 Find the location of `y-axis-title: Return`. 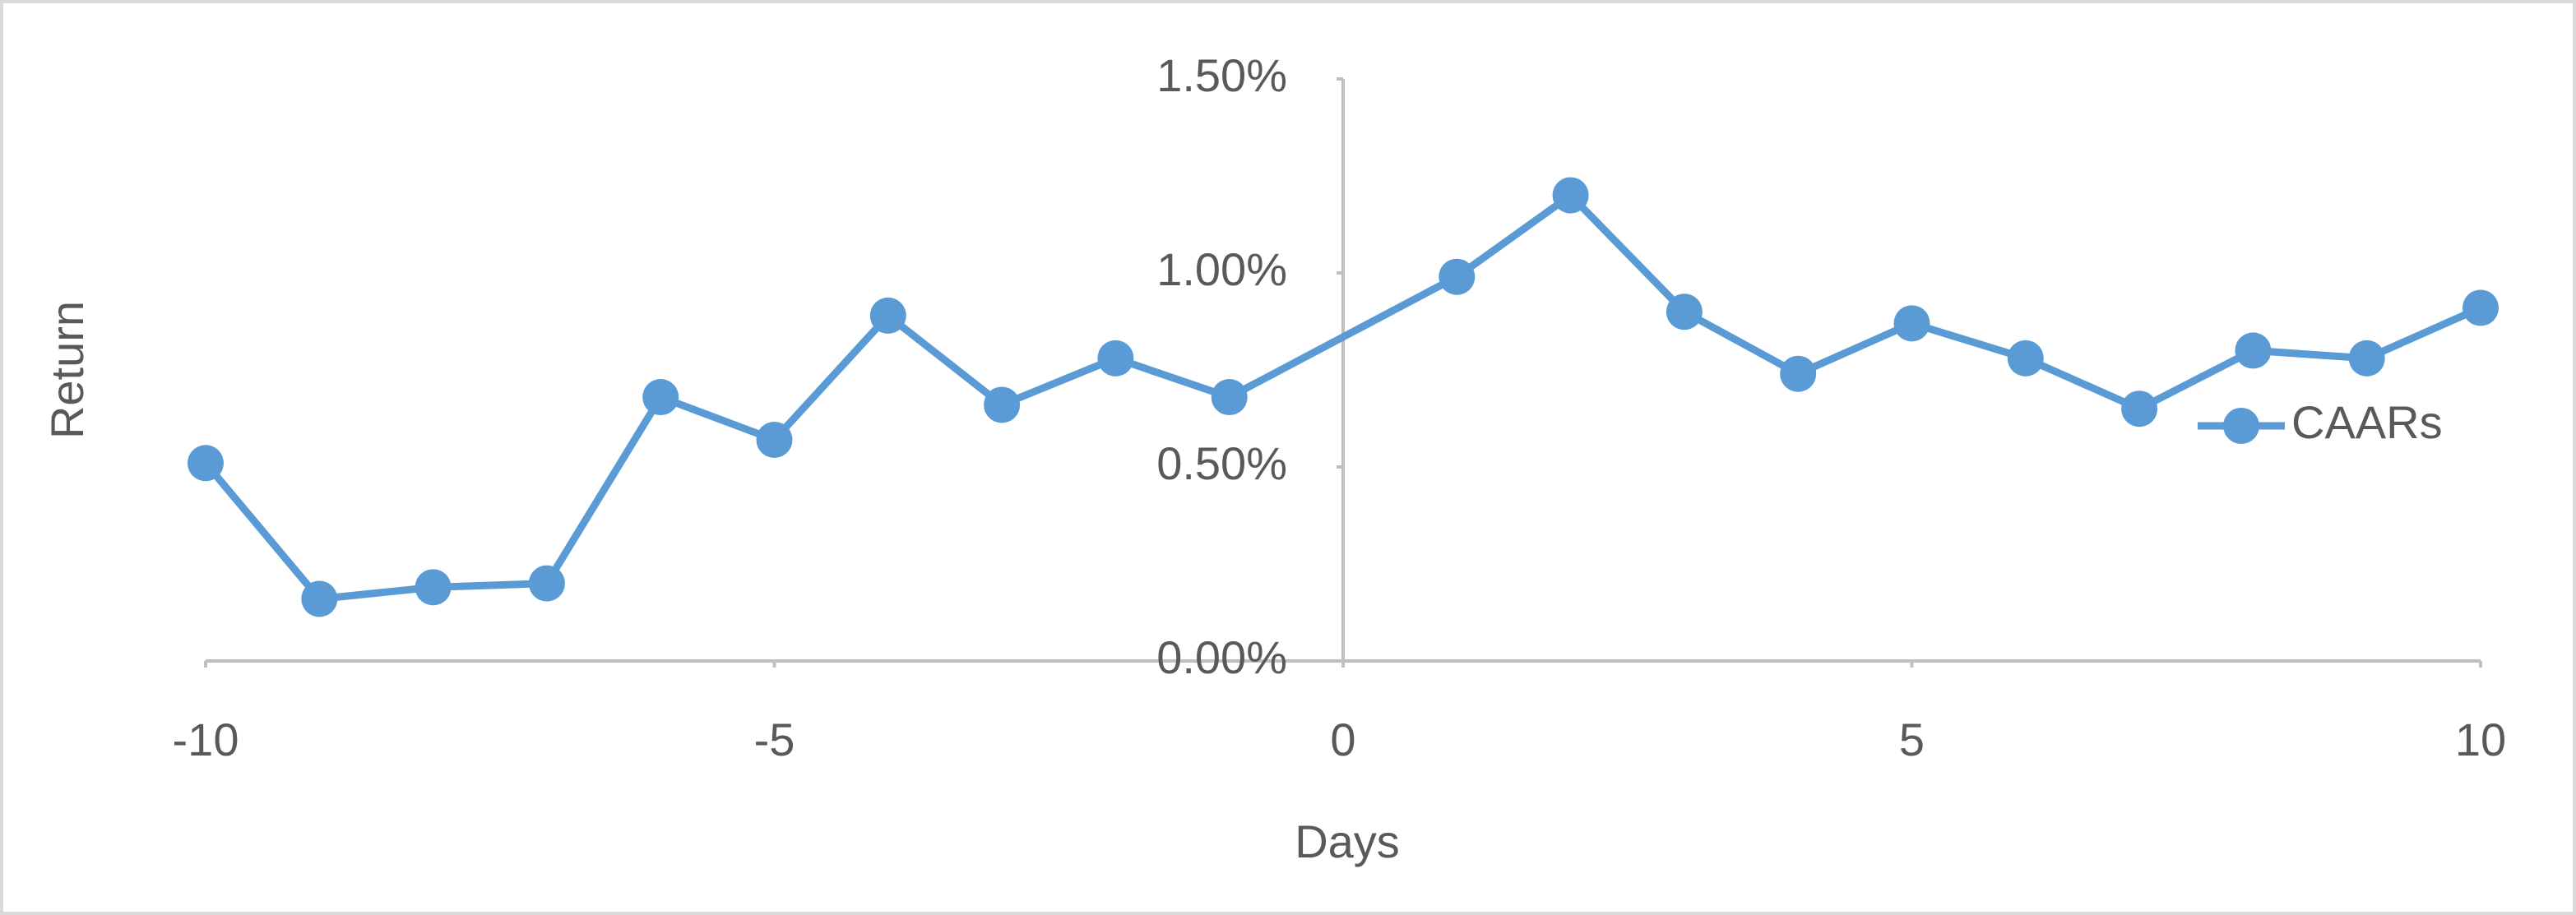

y-axis-title: Return is located at coordinates (67, 370).